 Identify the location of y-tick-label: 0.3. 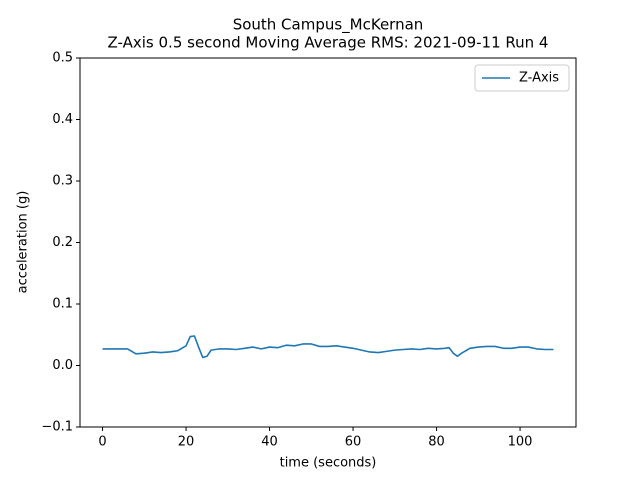
(62, 181).